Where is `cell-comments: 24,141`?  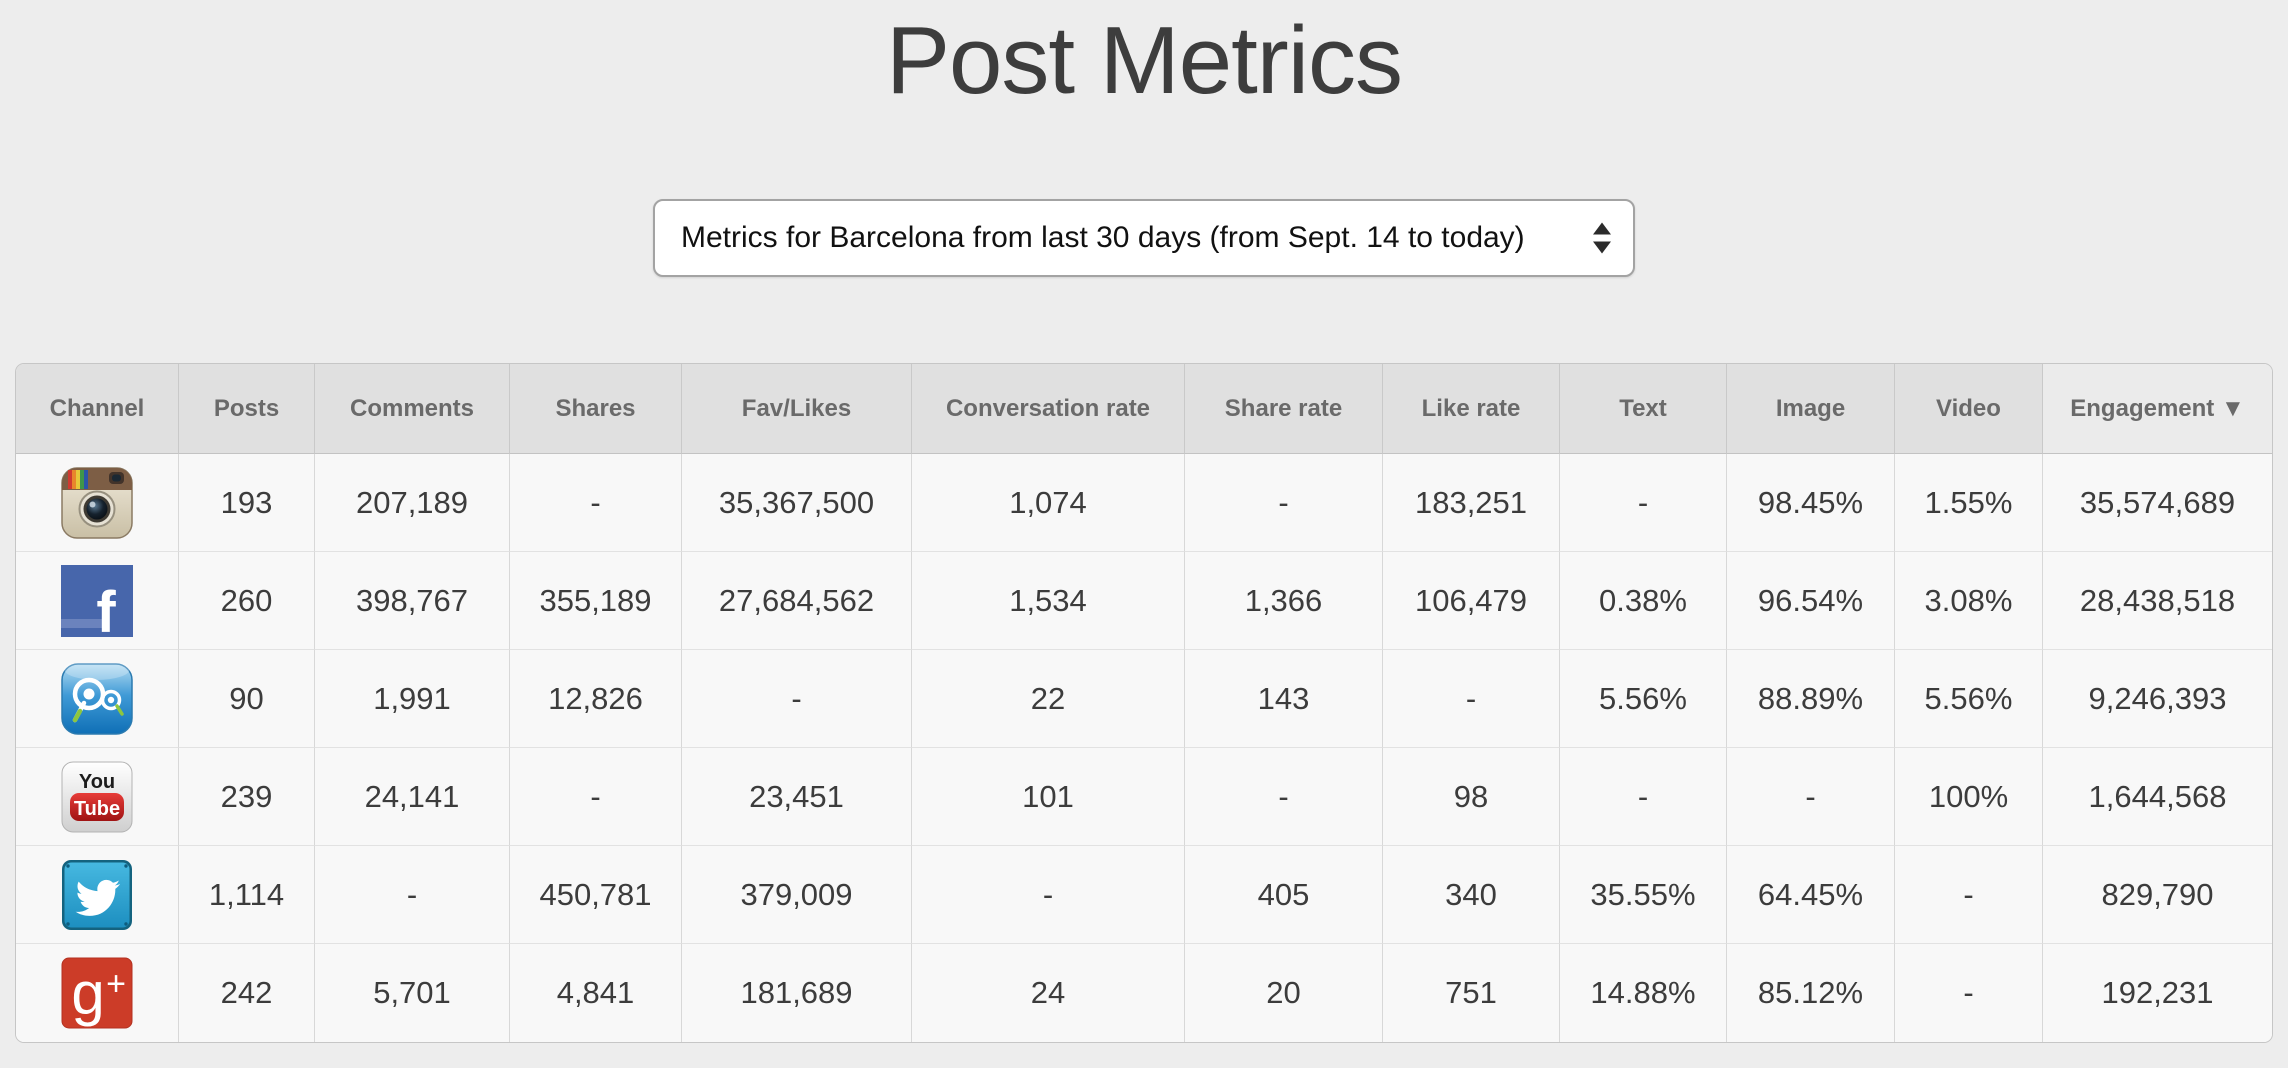
cell-comments: 24,141 is located at coordinates (412, 797).